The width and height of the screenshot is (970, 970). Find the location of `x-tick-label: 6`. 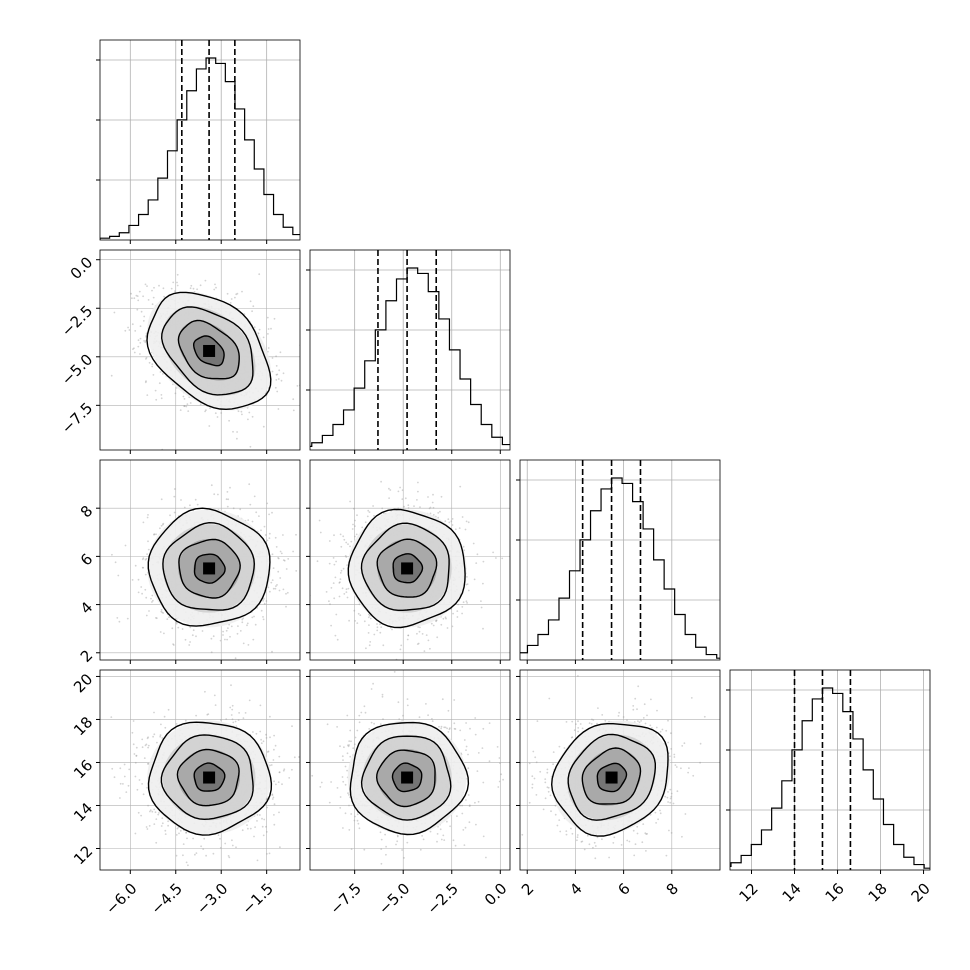

x-tick-label: 6 is located at coordinates (623, 889).